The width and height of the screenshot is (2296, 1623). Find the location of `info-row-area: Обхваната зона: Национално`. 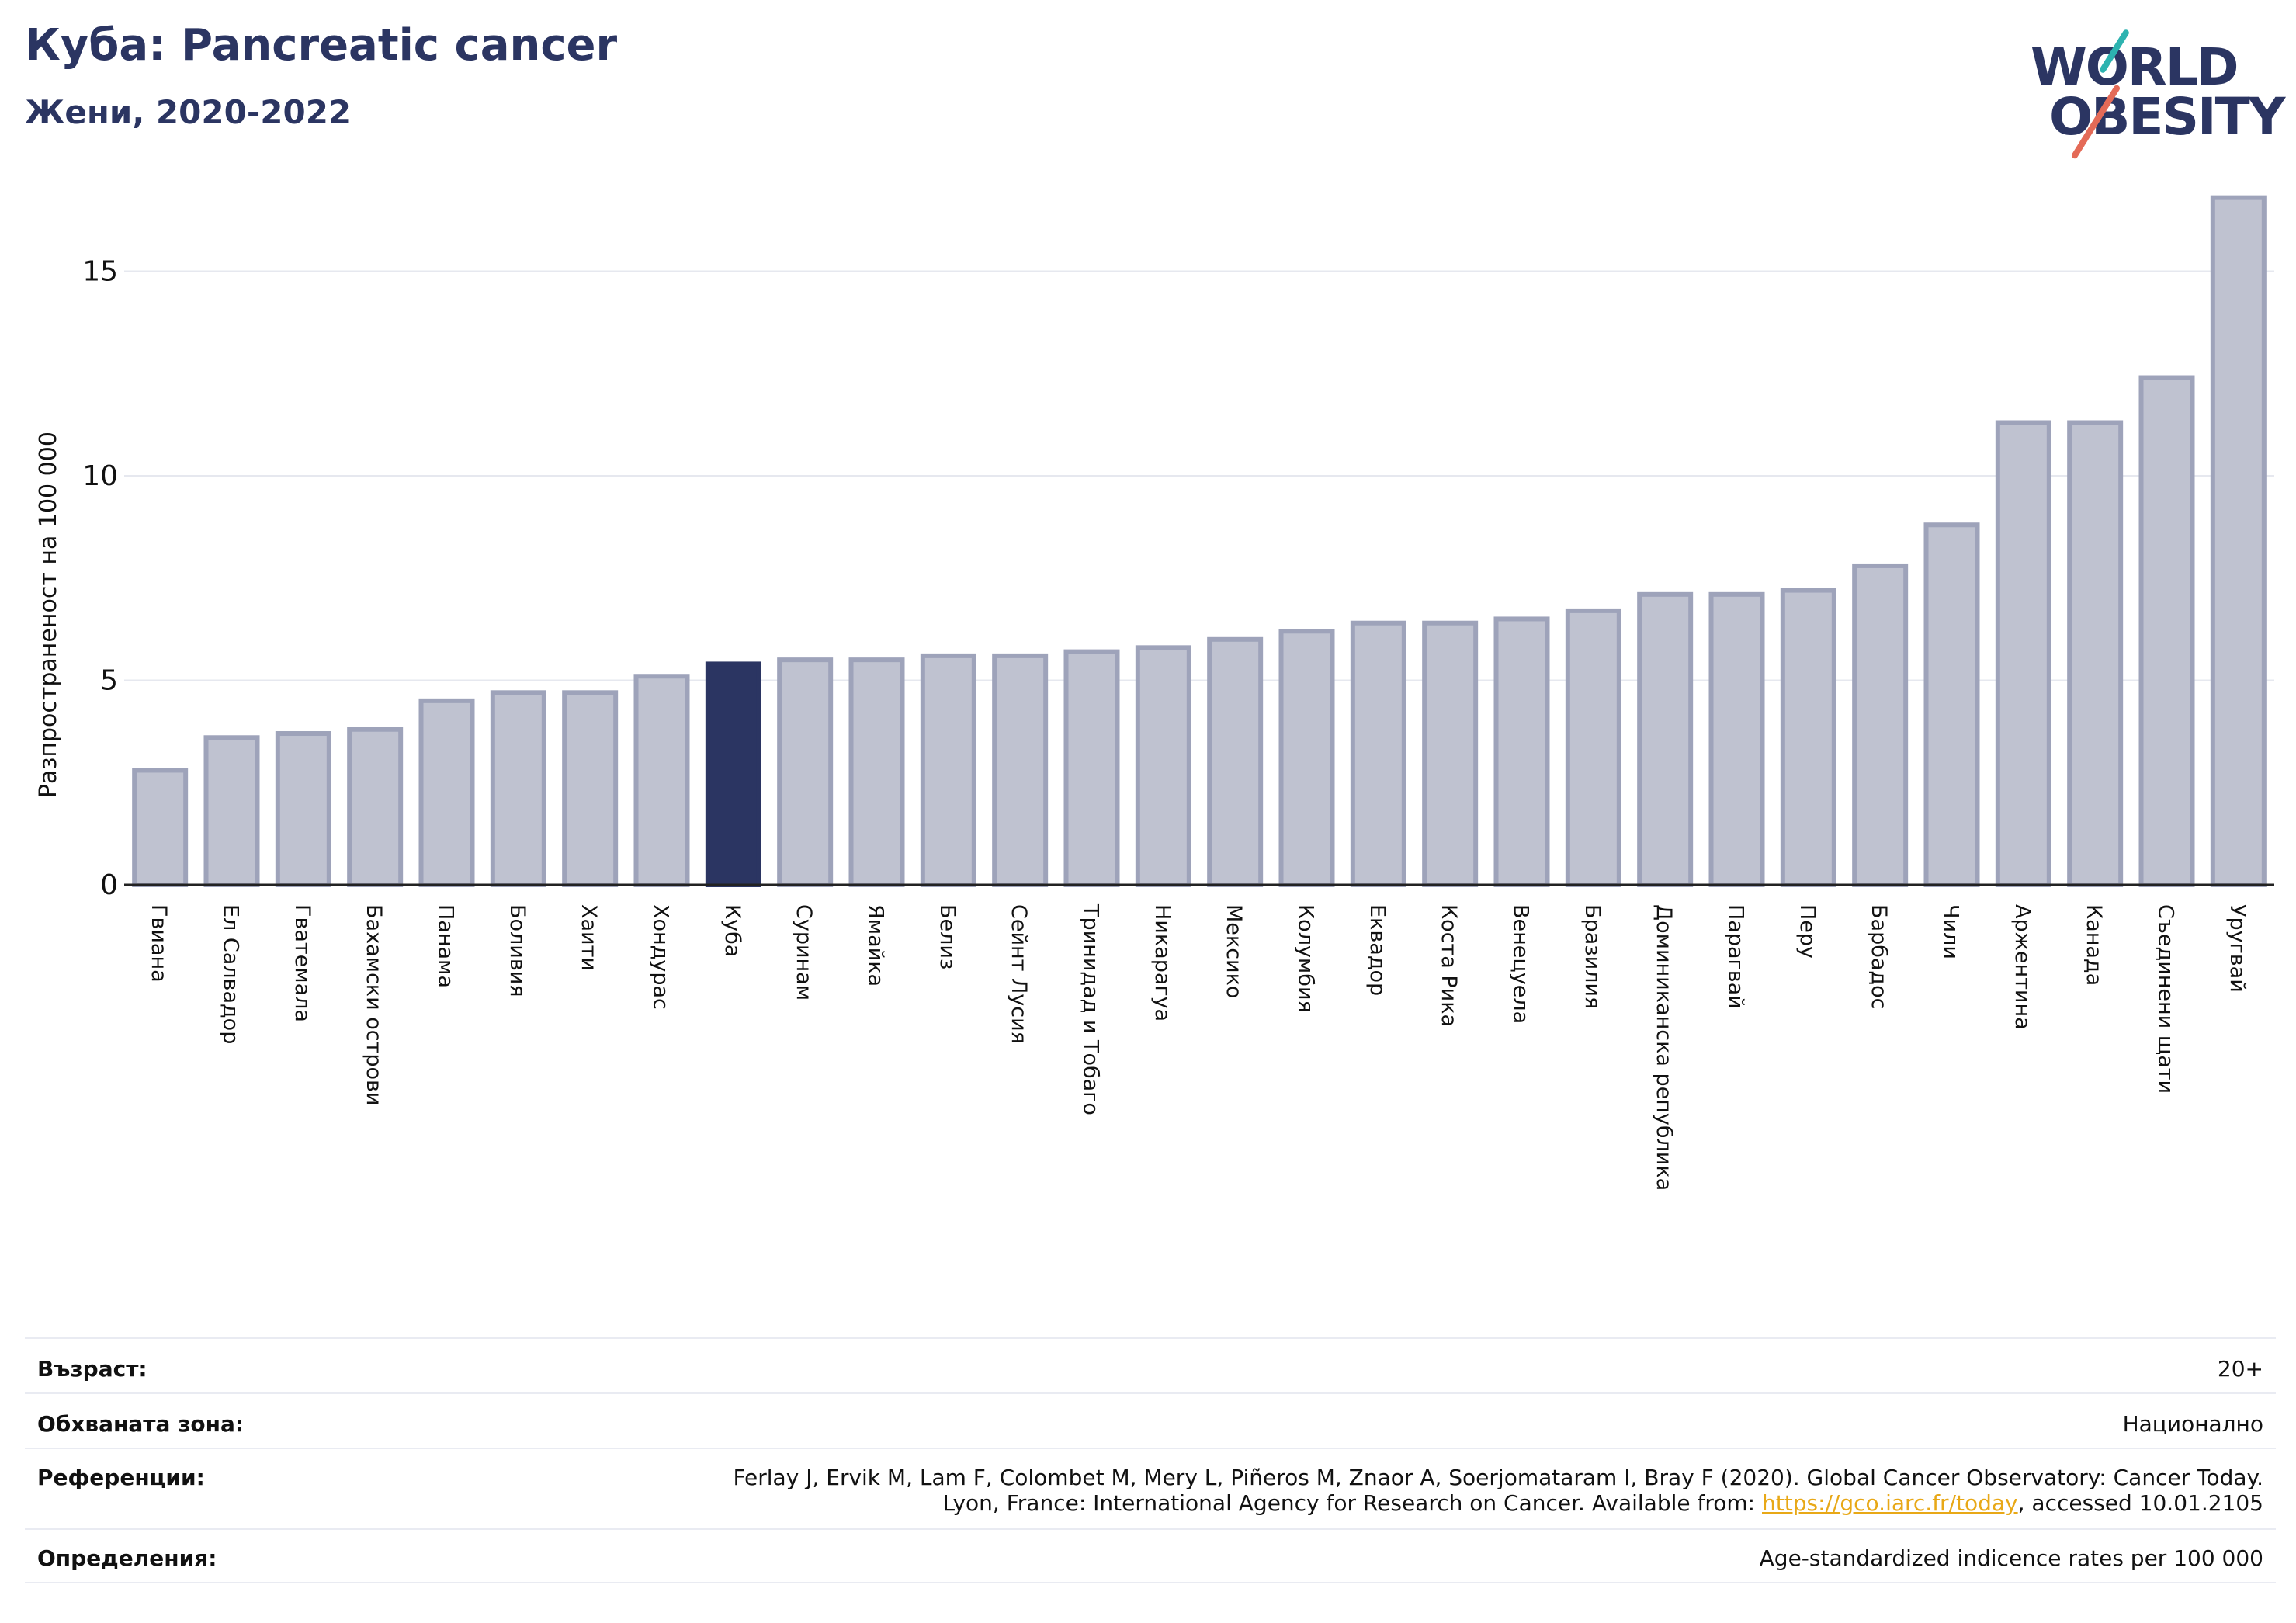

info-row-area: Обхваната зона: Национално is located at coordinates (1150, 1420).